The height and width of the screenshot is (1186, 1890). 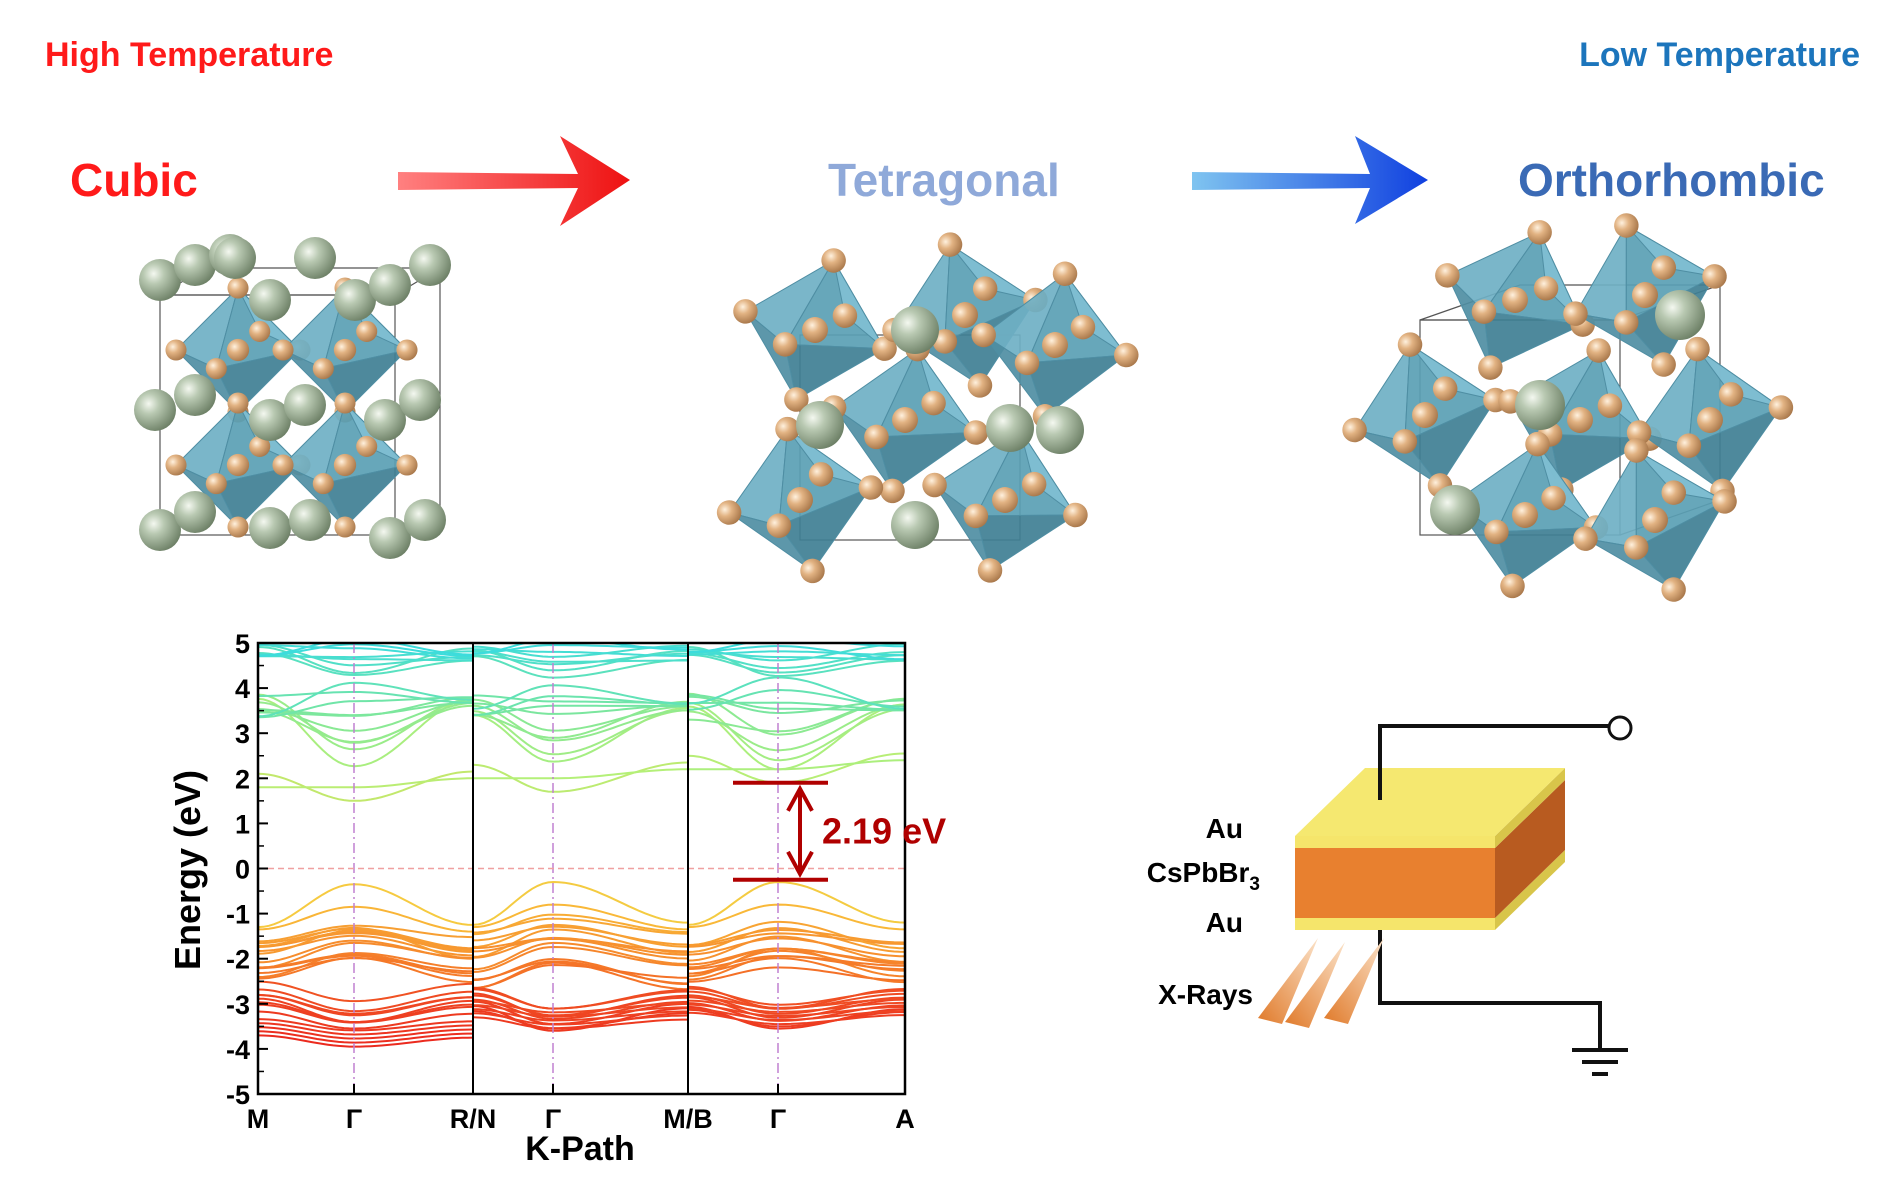 What do you see at coordinates (1490, 990) in the screenshot?
I see `bottom-wire` at bounding box center [1490, 990].